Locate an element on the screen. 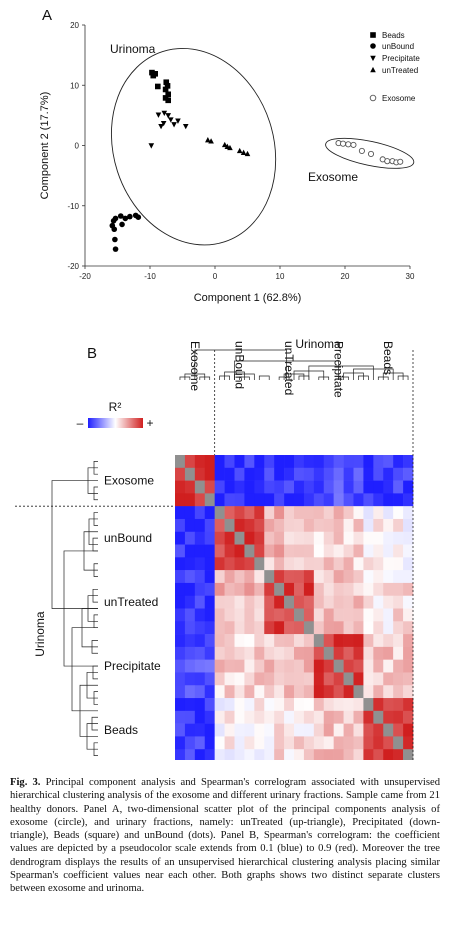 Image resolution: width=450 pixels, height=931 pixels. series-beads is located at coordinates (160, 86).